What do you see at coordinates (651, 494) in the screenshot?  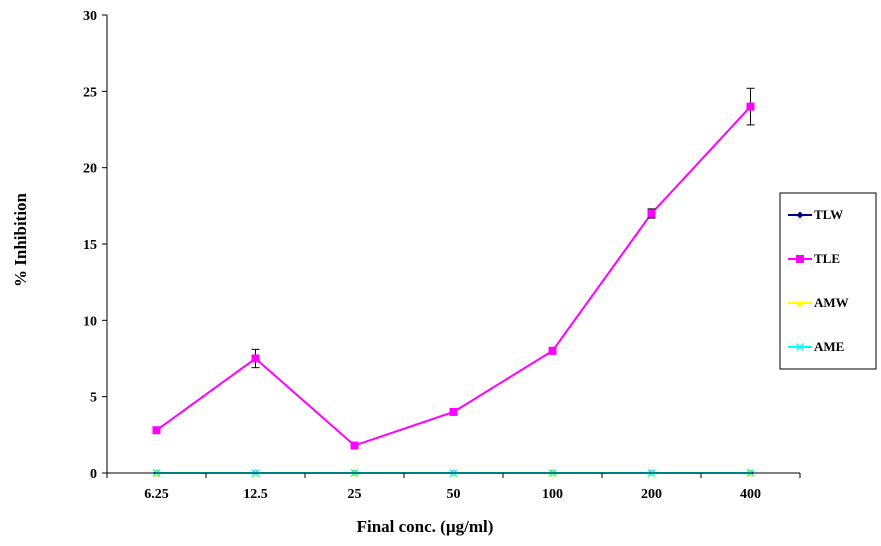 I see `x-tick-label: 200` at bounding box center [651, 494].